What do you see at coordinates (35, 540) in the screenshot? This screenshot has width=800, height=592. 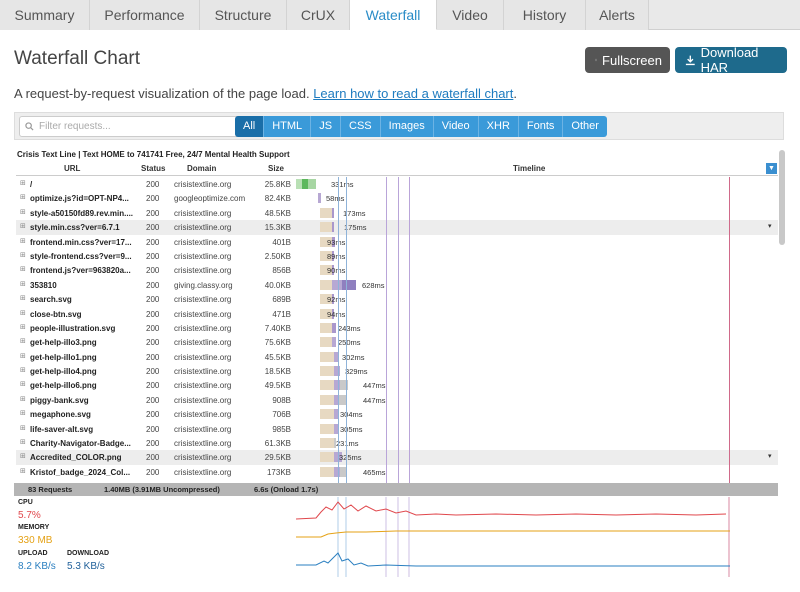 I see `memory-value: 330 MB` at bounding box center [35, 540].